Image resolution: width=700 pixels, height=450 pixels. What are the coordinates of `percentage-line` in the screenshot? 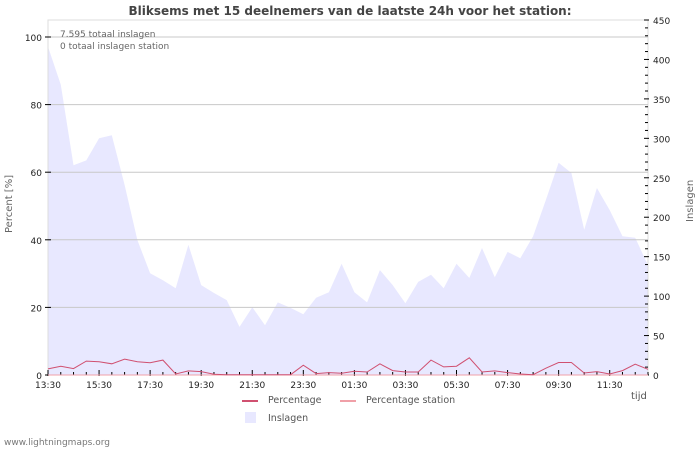 It's located at (348, 366).